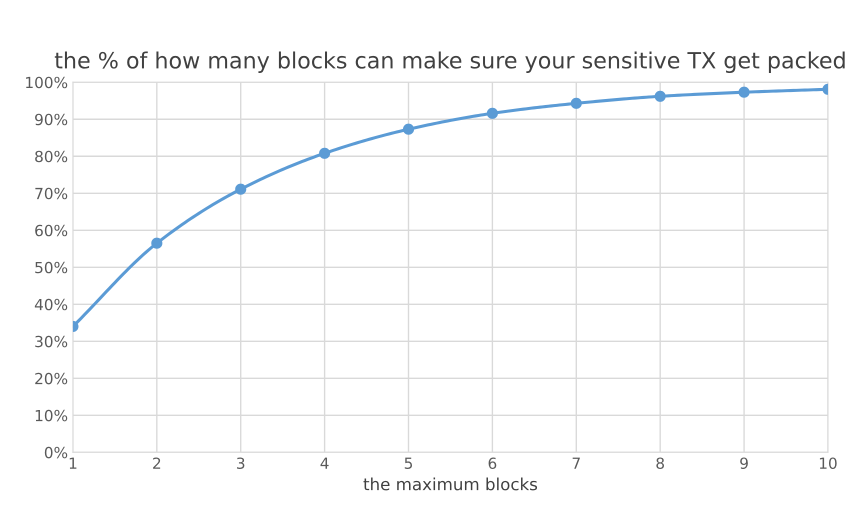  I want to click on y-tick-label: 90%, so click(51, 120).